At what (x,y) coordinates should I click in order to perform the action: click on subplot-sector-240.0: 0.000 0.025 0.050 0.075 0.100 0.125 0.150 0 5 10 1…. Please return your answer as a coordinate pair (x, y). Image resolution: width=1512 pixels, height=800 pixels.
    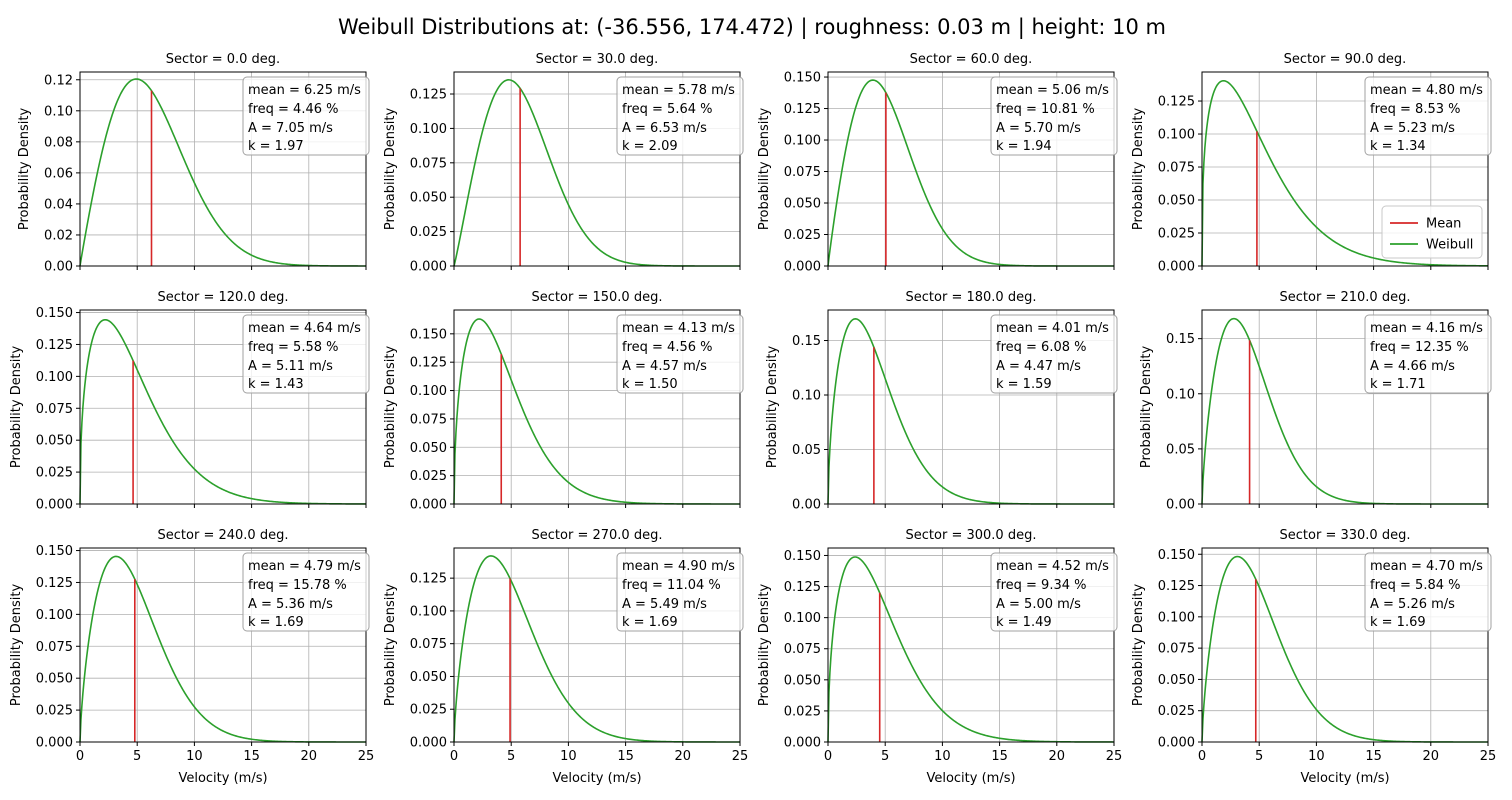
    Looking at the image, I should click on (191, 657).